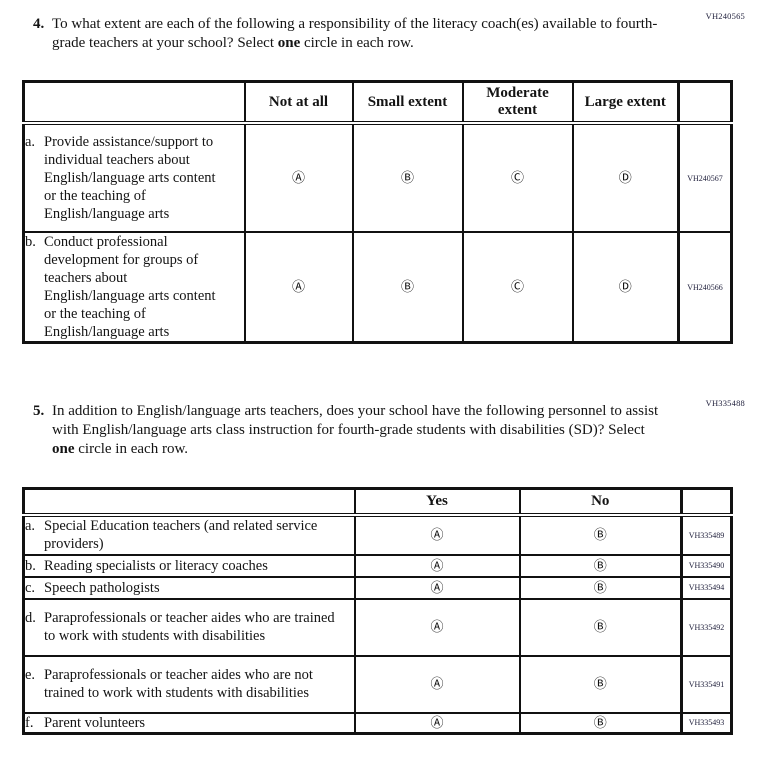  Describe the element at coordinates (102, 587) in the screenshot. I see `row-label: Speech pathologists` at that location.